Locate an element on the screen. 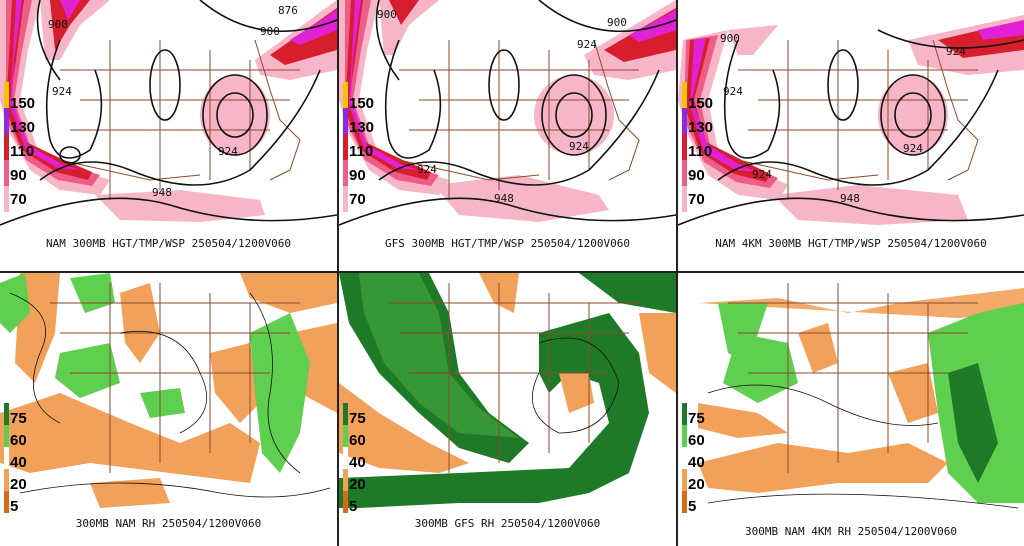  panel-caption: 300MB NAM RH 250504/1200V060 is located at coordinates (168, 523).